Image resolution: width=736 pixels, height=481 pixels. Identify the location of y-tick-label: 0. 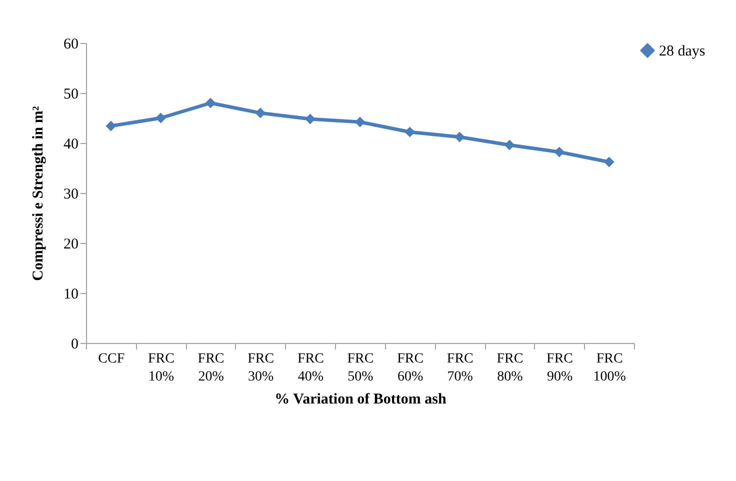
(74, 344).